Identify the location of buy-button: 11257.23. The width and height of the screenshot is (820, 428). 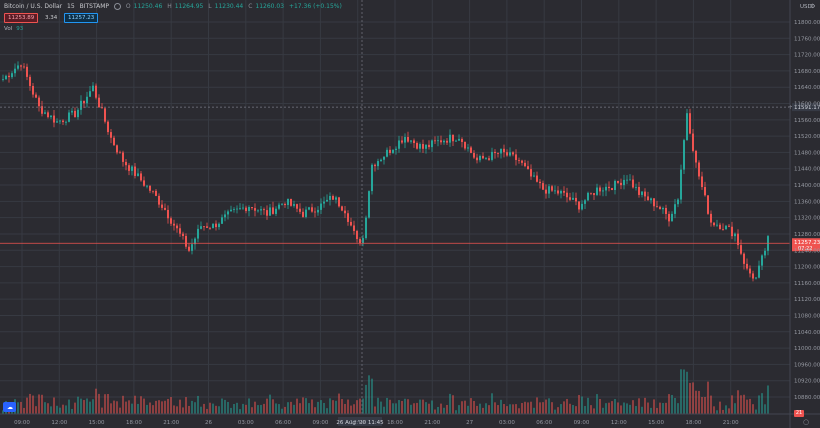
(81, 18).